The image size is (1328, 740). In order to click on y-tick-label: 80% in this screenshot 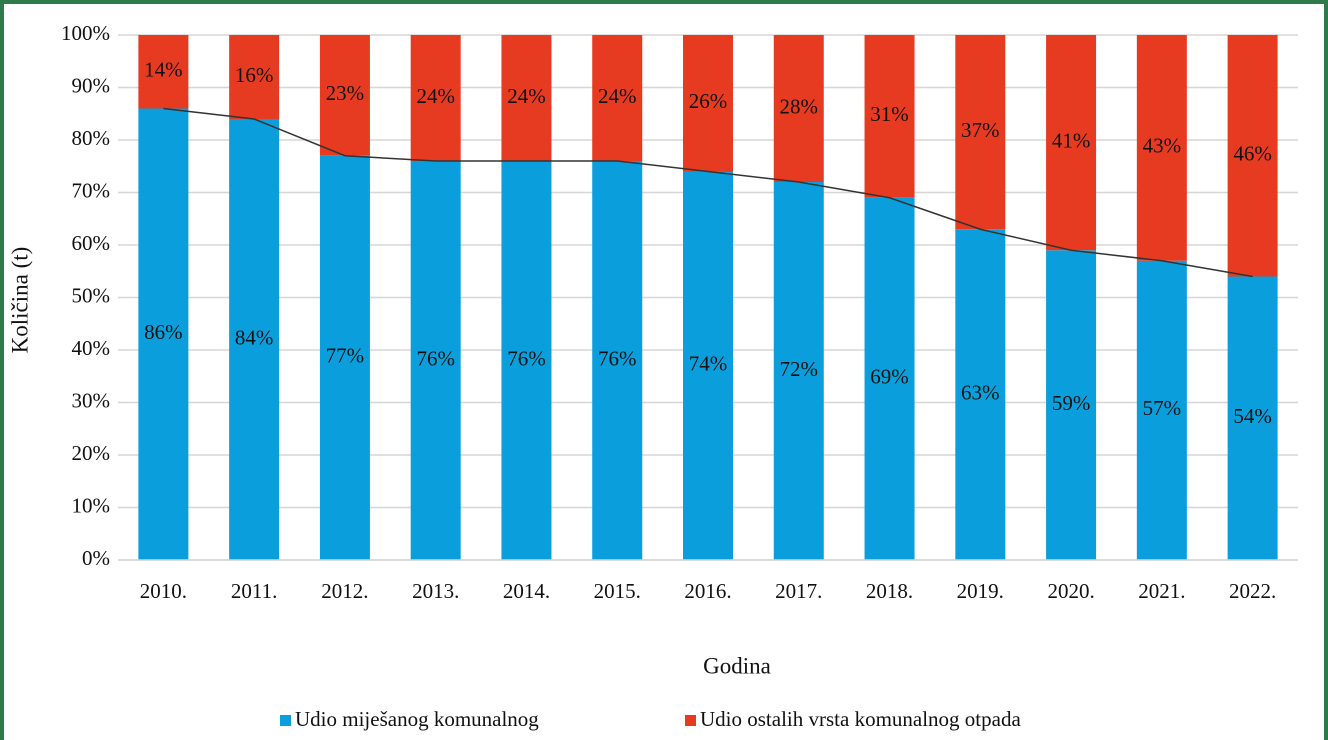, I will do `click(91, 138)`.